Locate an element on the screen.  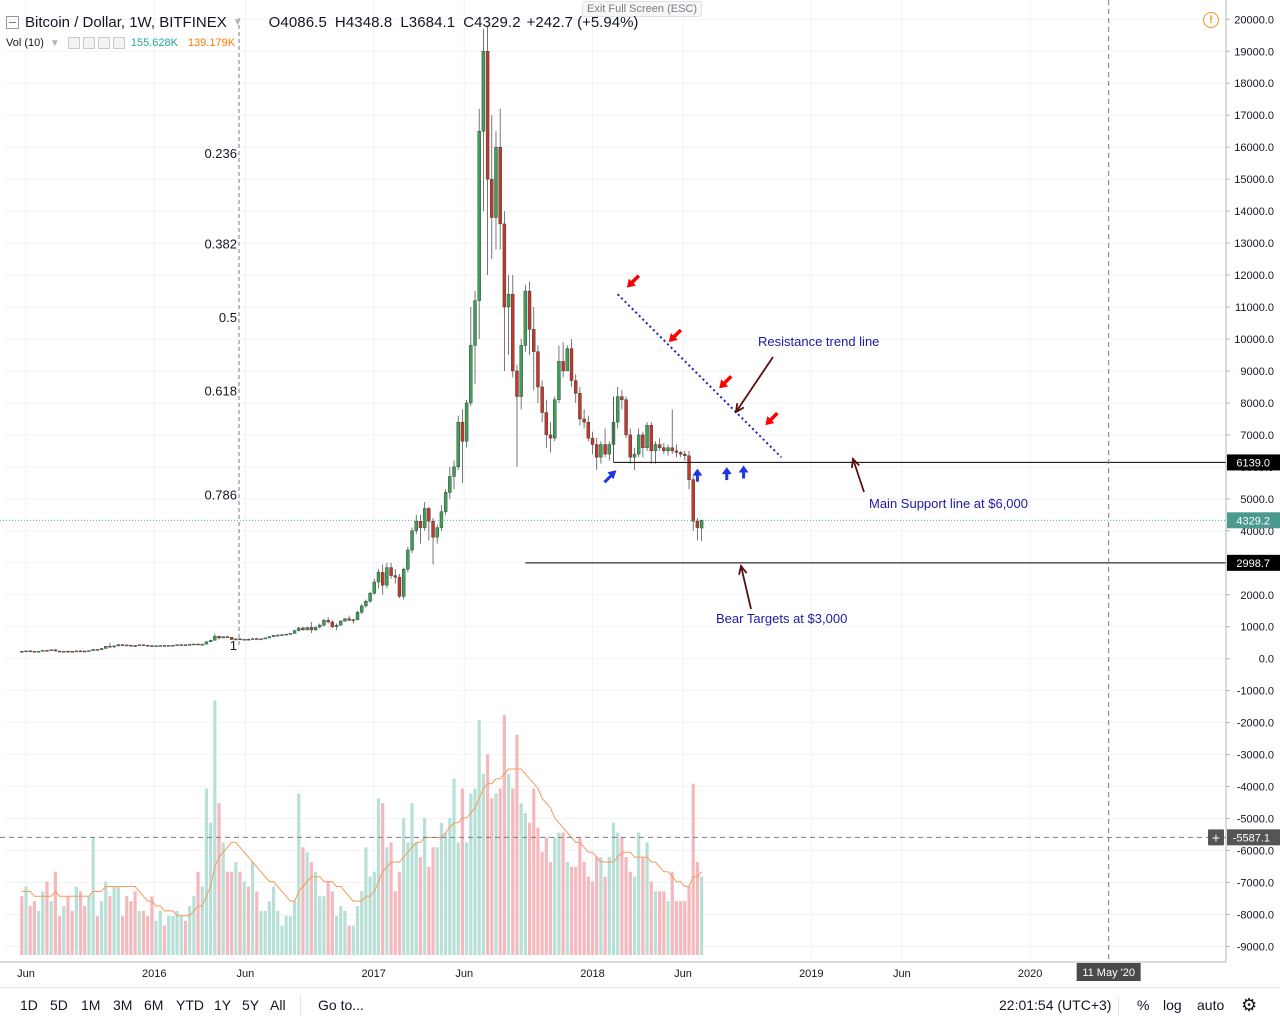
plus-icon: + is located at coordinates (1216, 837).